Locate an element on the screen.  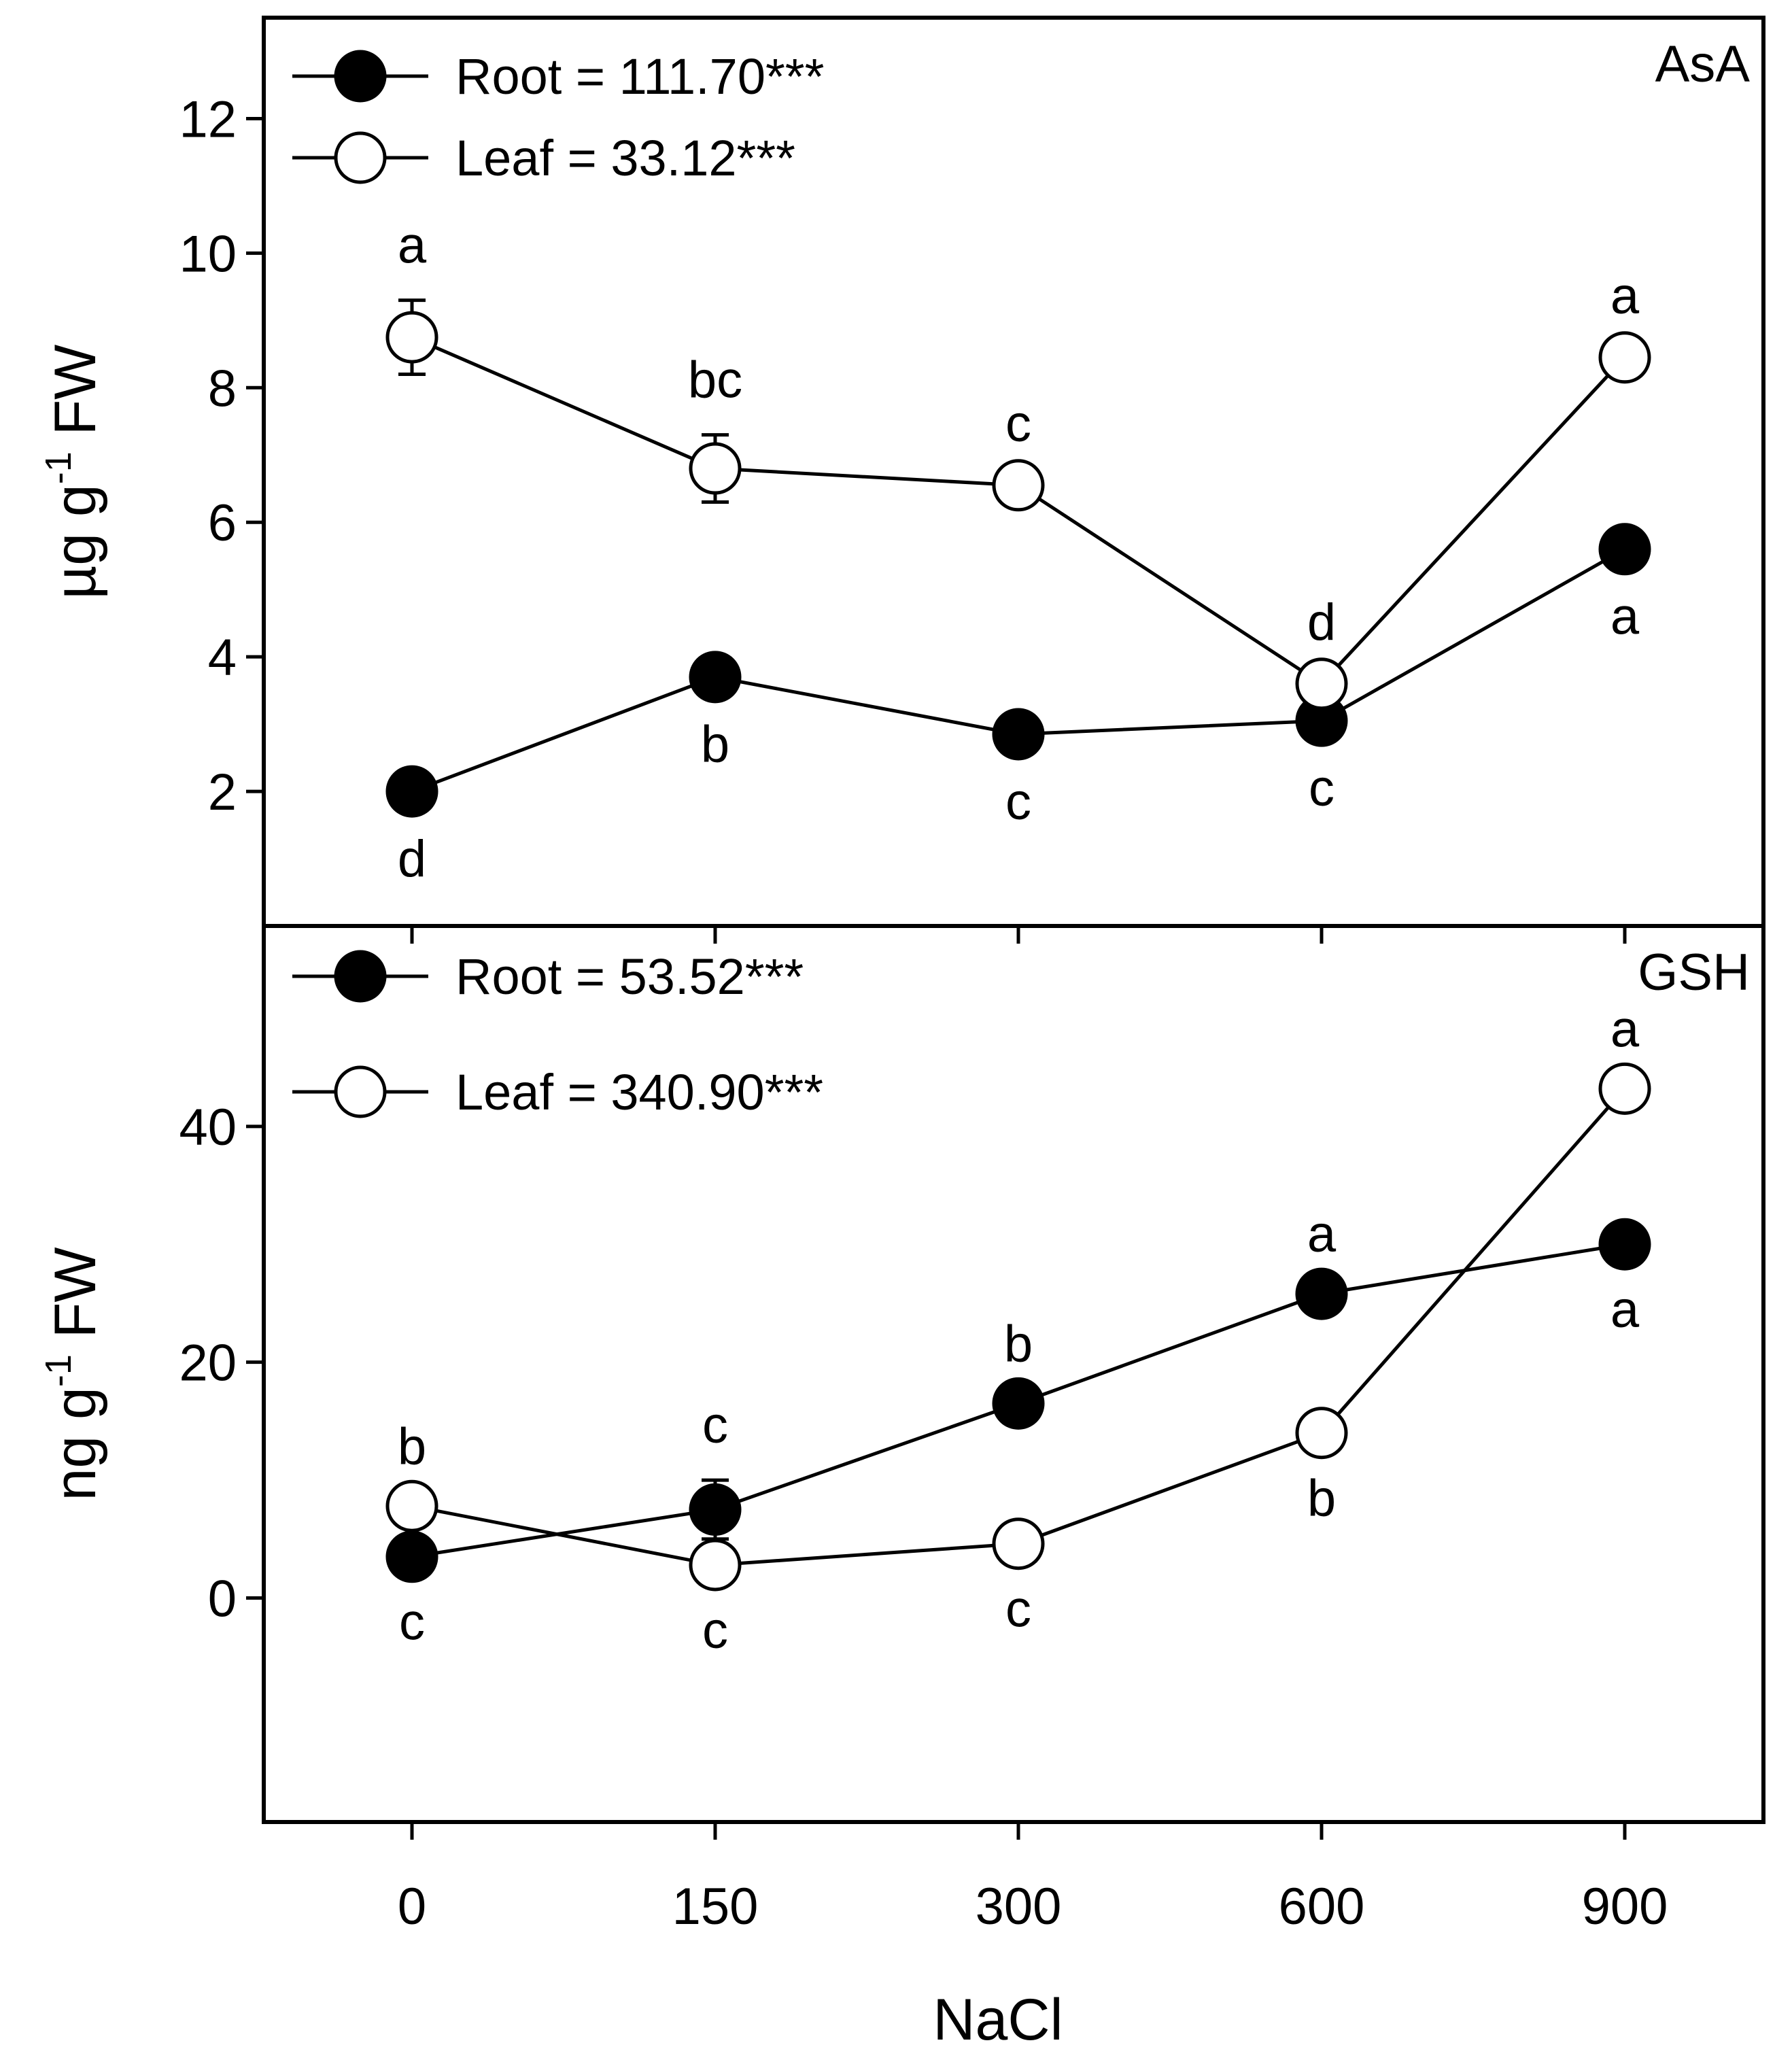
y-tick-label: 8 is located at coordinates (222, 388).